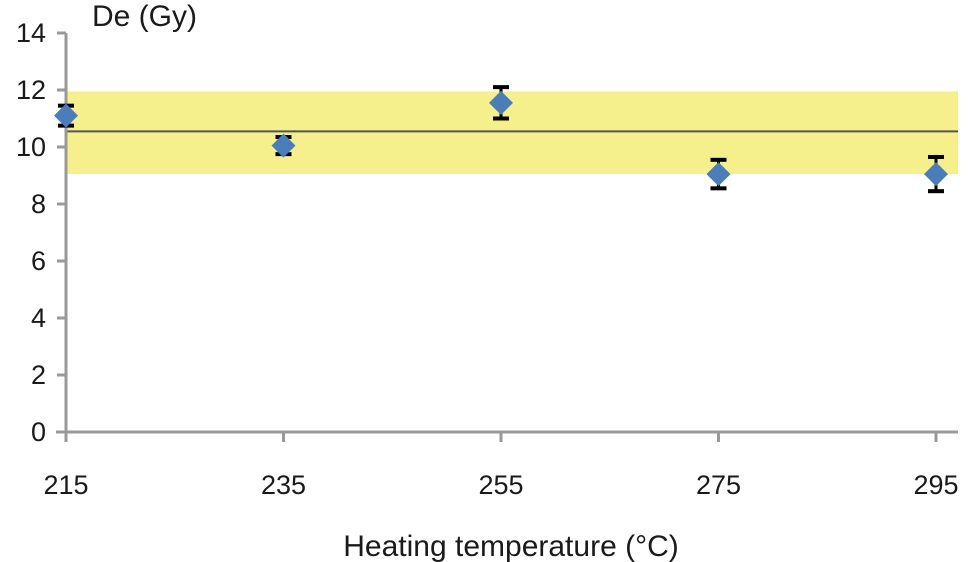 Image resolution: width=968 pixels, height=562 pixels. I want to click on x-tick-label: 255, so click(500, 485).